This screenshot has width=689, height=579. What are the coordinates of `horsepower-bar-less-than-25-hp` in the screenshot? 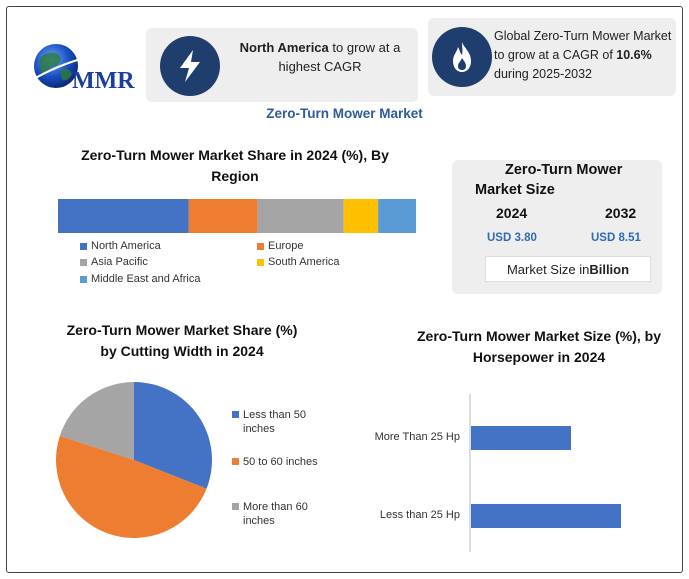 It's located at (546, 516).